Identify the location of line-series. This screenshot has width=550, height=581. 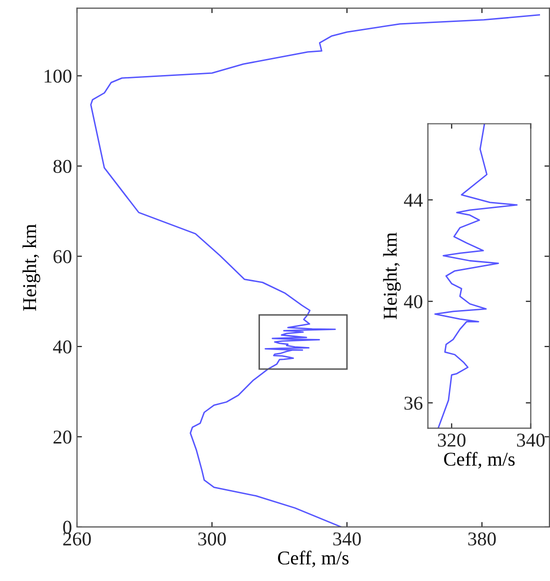
(476, 276).